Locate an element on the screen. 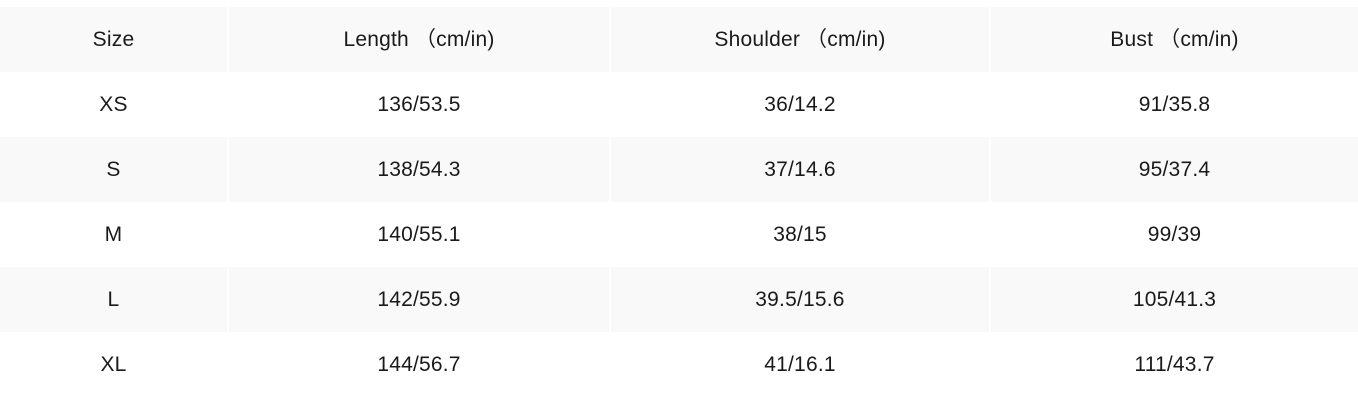 This screenshot has width=1358, height=412. cell-bust: 95/37.4 is located at coordinates (1174, 169).